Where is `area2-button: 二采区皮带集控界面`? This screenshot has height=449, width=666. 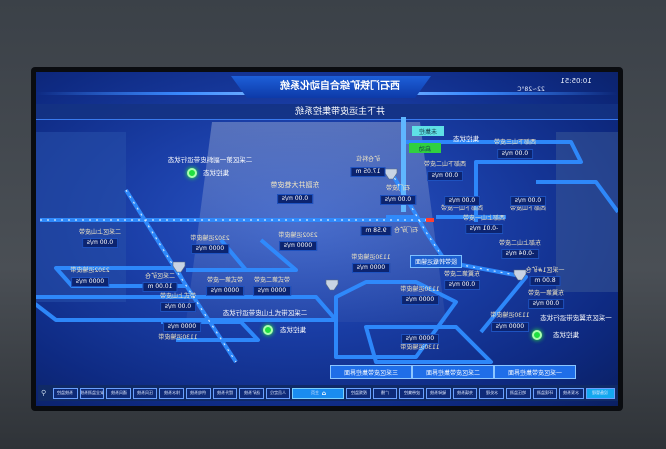
area2-button: 二采区皮带集控界面 is located at coordinates (453, 372).